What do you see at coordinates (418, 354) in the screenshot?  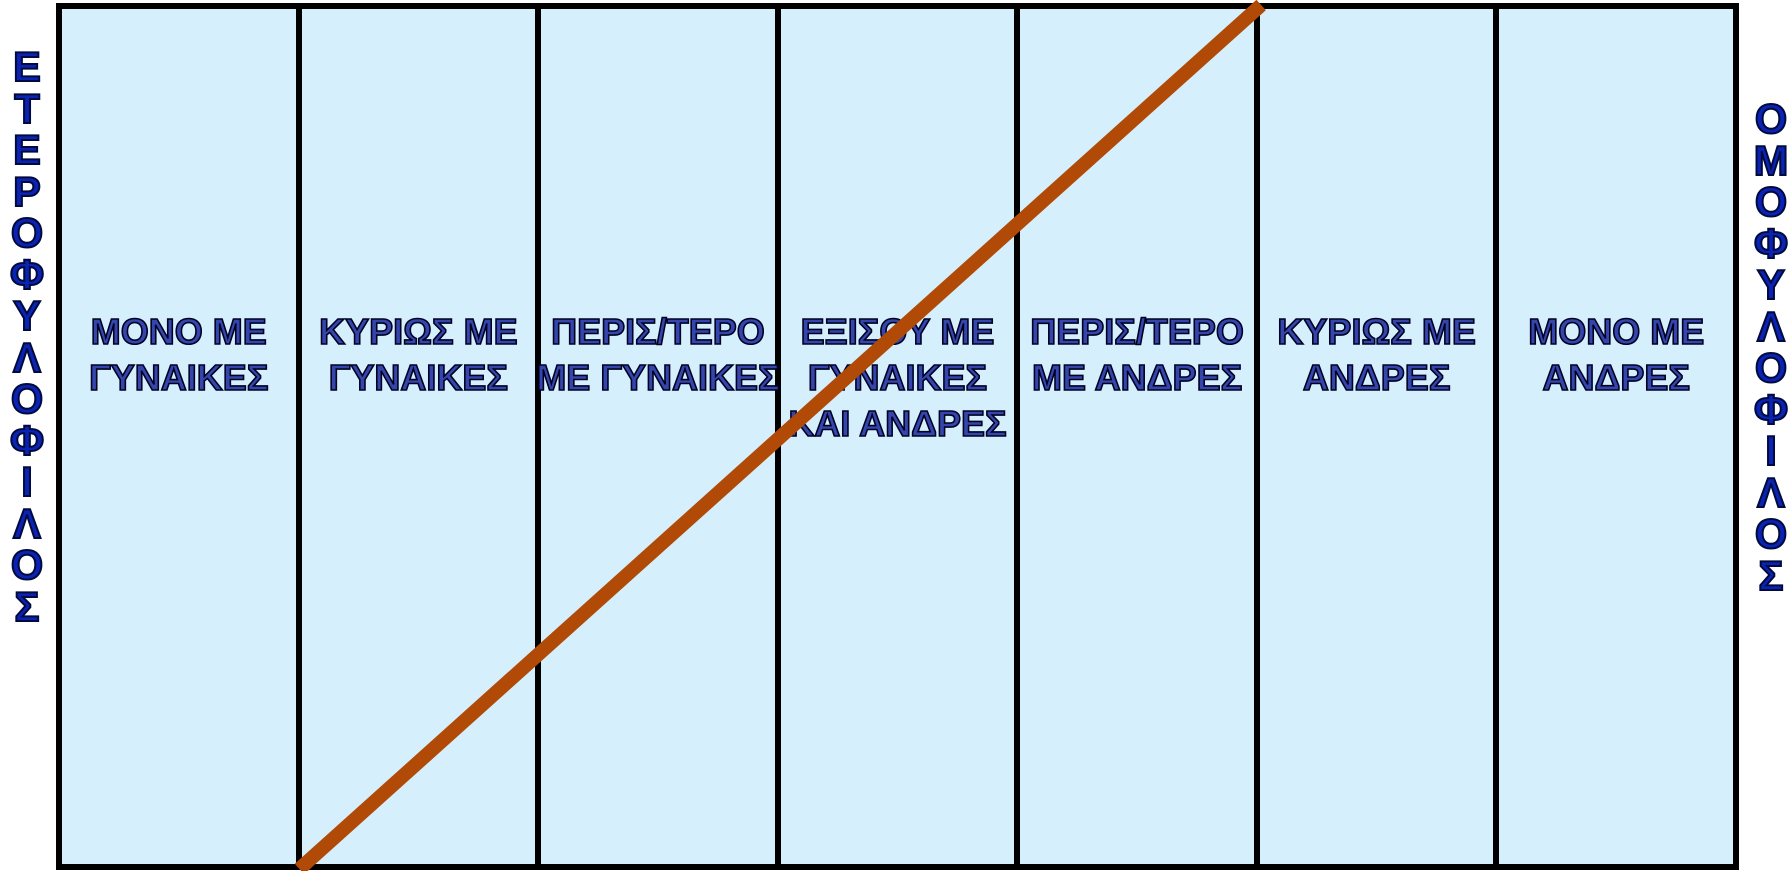 I see `column-label: ΚΥΡΙΩΣ ΜΕ ΓΥΝΑΙΚΕΣ` at bounding box center [418, 354].